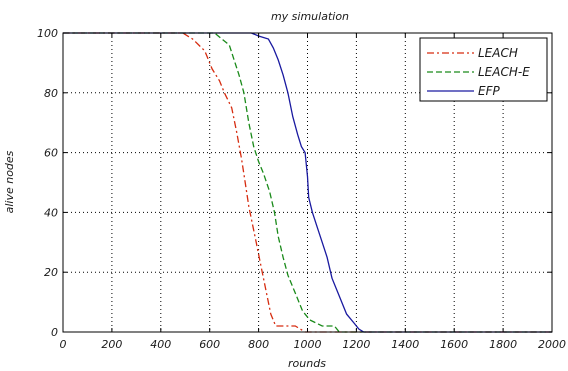  What do you see at coordinates (454, 344) in the screenshot?
I see `x-tick-label: 1600` at bounding box center [454, 344].